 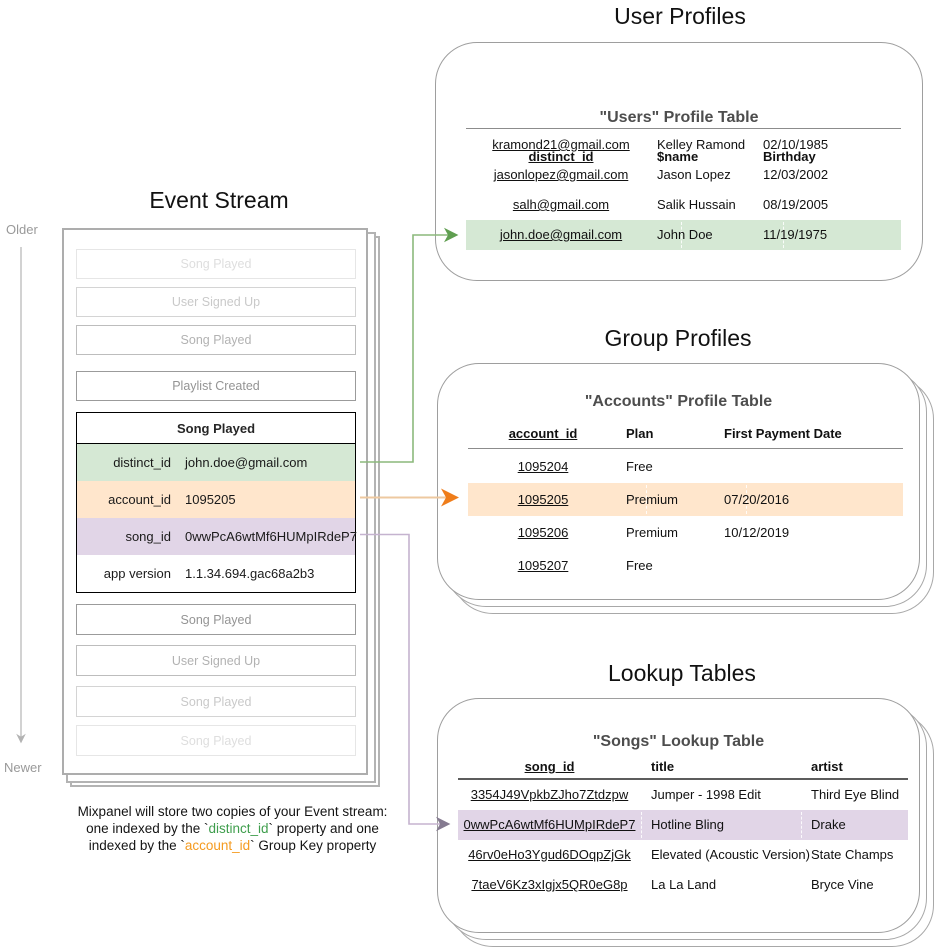 What do you see at coordinates (706, 794) in the screenshot?
I see `cell-title: Jumper - 1998 Edit` at bounding box center [706, 794].